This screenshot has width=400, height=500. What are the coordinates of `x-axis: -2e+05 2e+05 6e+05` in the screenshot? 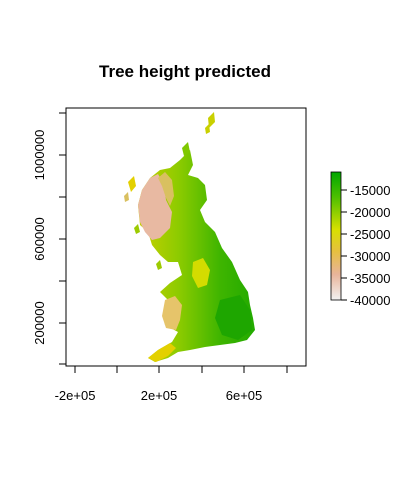 It's located at (171, 384).